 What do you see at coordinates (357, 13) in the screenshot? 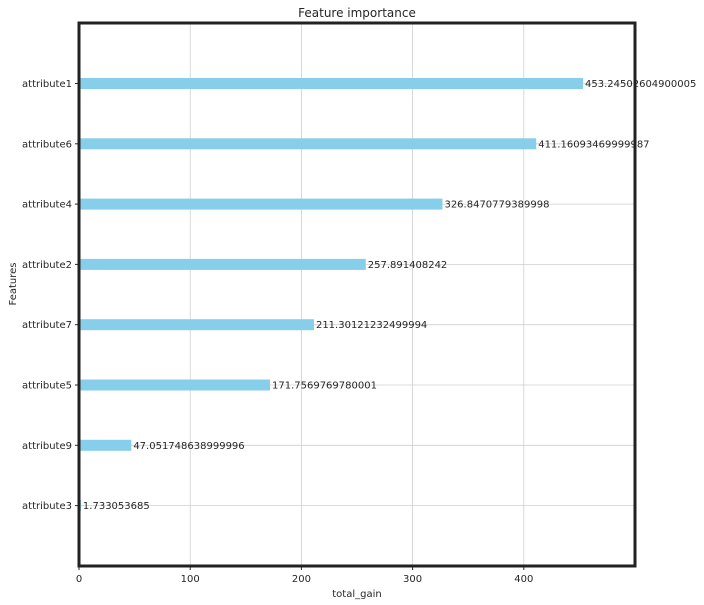
I see `chart-title: Feature importance` at bounding box center [357, 13].